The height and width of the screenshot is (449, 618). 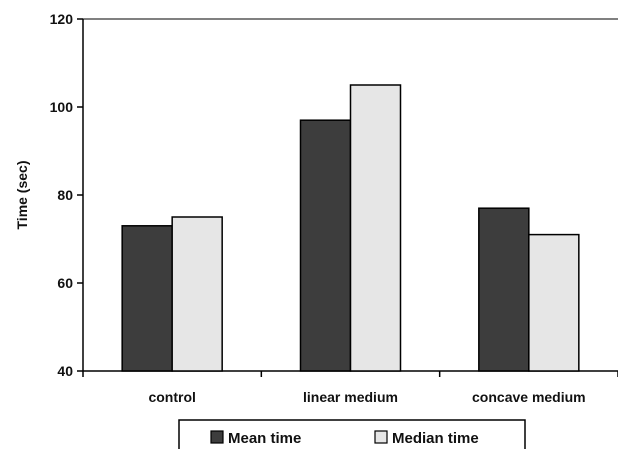 What do you see at coordinates (350, 388) in the screenshot?
I see `x-axis-labels: control linear medium concave medium` at bounding box center [350, 388].